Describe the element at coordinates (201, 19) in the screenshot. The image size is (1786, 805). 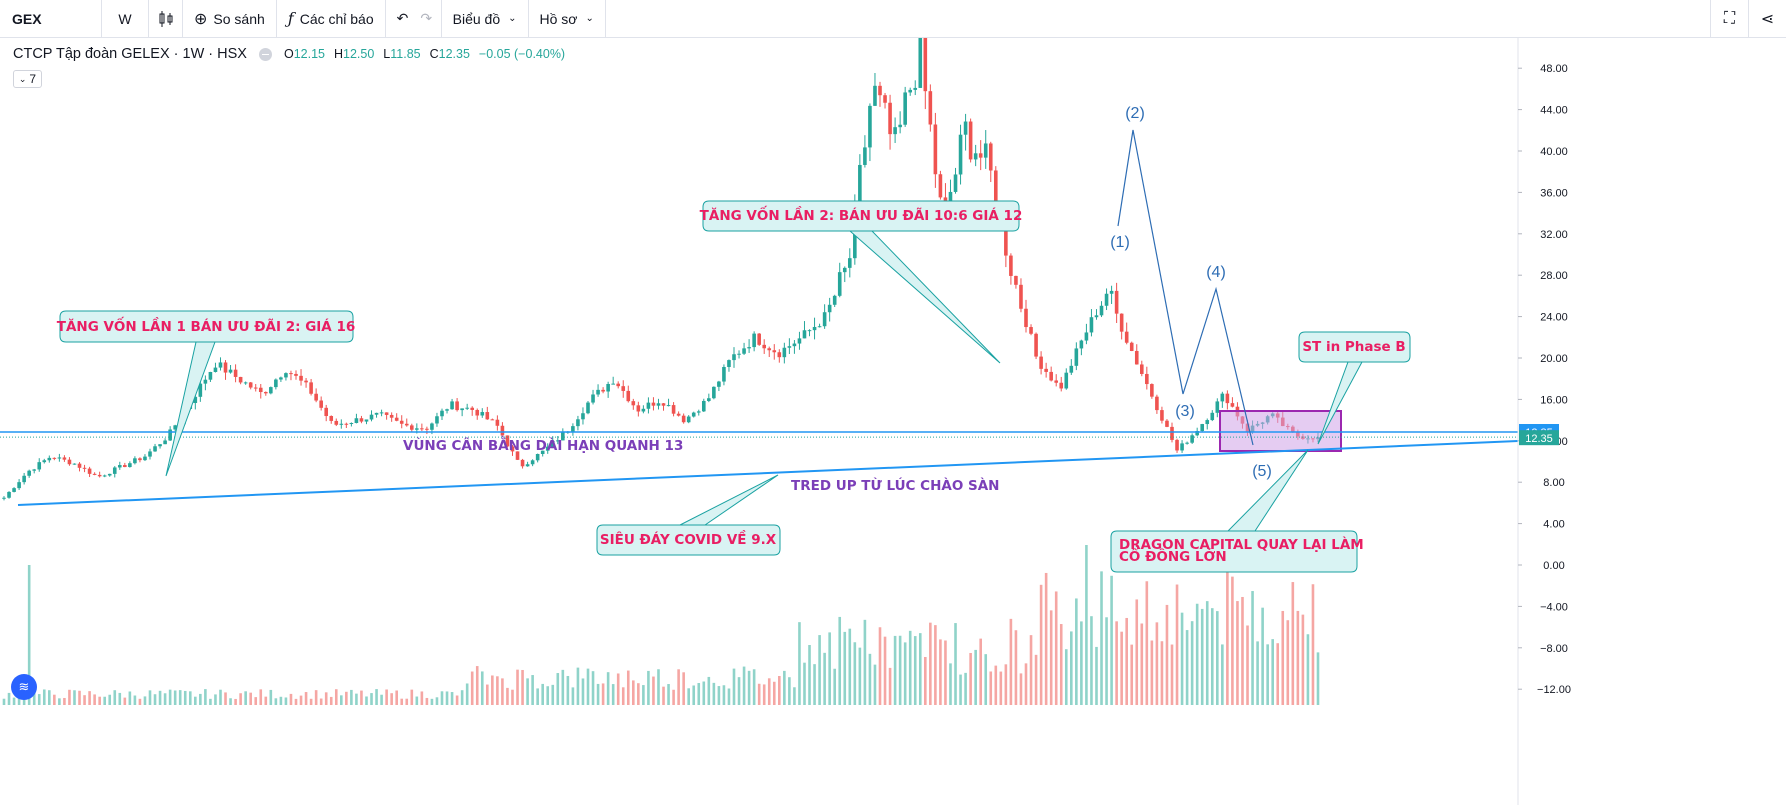
I see `plus-circle-icon: ⊕` at that location.